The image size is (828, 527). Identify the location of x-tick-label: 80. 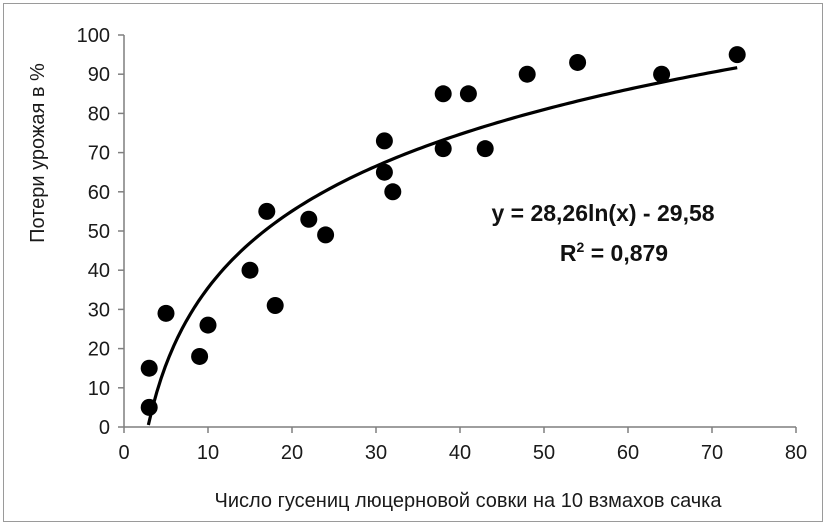
(796, 453).